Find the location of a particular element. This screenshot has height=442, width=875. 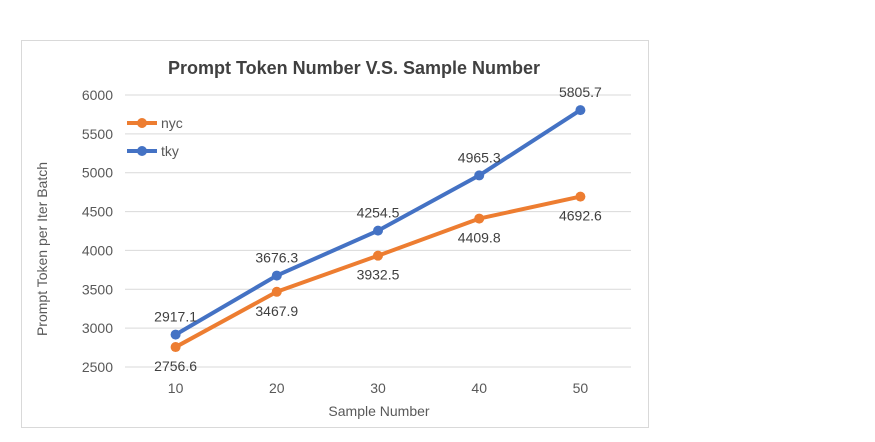

data-label-nyc: 4692.6 is located at coordinates (580, 216).